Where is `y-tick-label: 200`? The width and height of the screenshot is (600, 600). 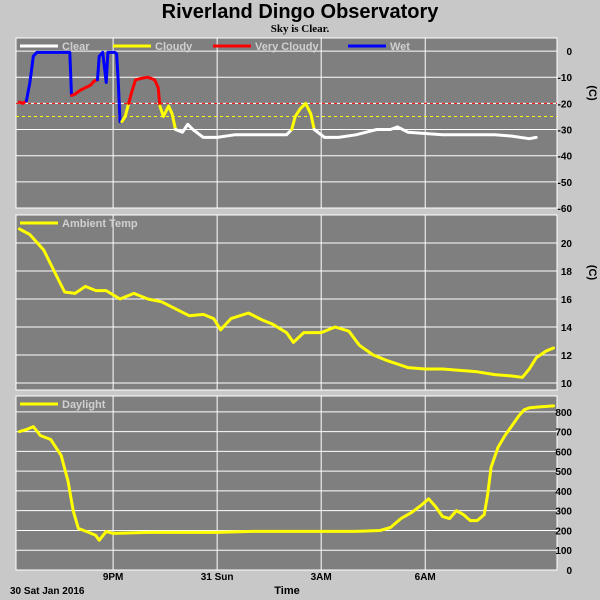
y-tick-label: 200 is located at coordinates (563, 531).